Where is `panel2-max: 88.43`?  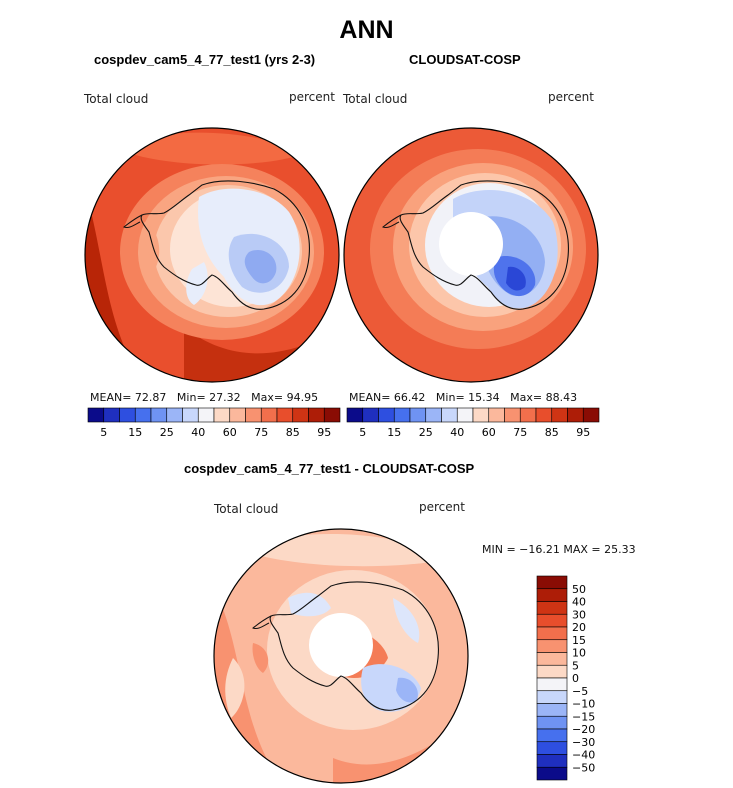
panel2-max: 88.43 is located at coordinates (561, 397).